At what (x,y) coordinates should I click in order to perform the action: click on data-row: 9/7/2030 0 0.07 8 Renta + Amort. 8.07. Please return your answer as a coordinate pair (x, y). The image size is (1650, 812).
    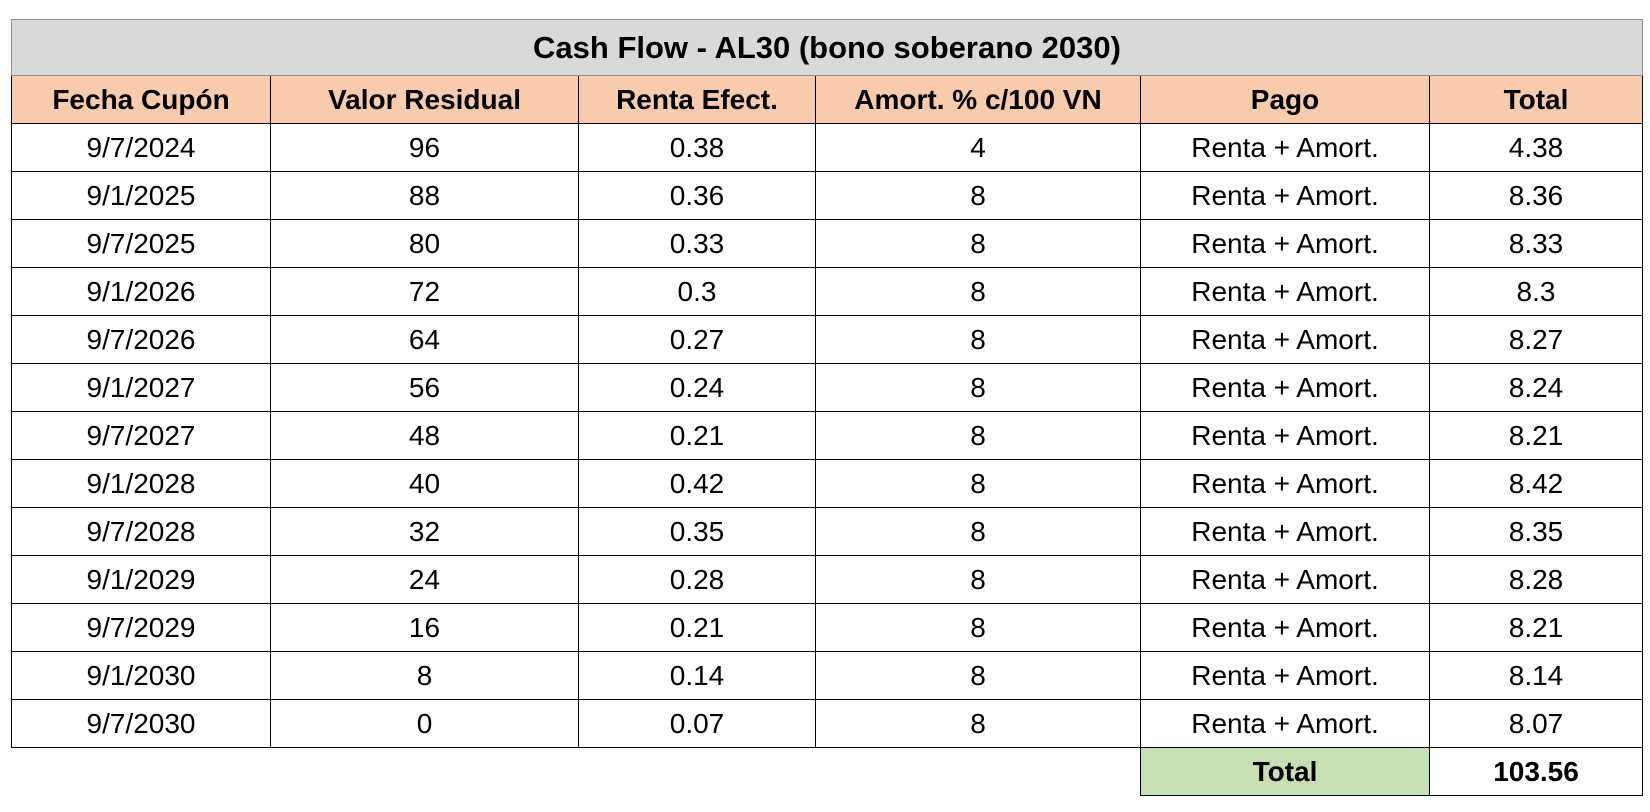
    Looking at the image, I should click on (827, 723).